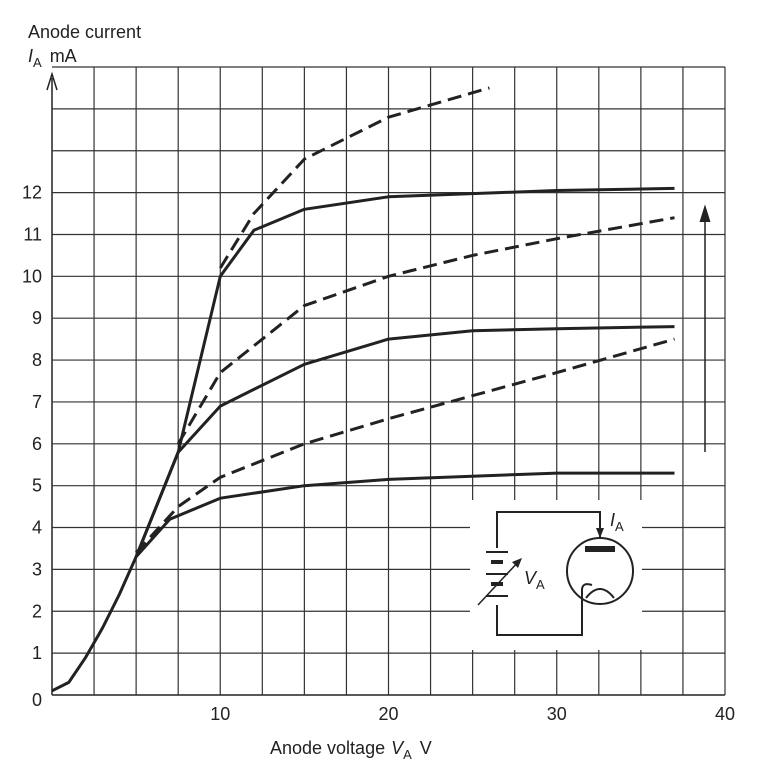 This screenshot has height=774, width=757. What do you see at coordinates (388, 714) in the screenshot?
I see `x-tick-label: 20` at bounding box center [388, 714].